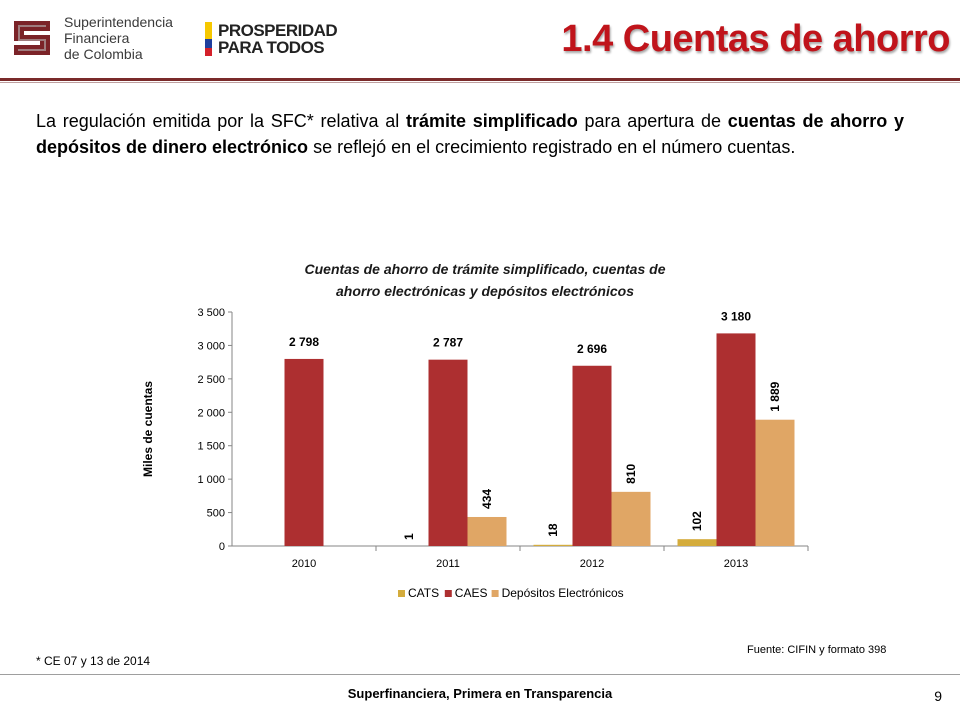 The image size is (960, 720). What do you see at coordinates (211, 313) in the screenshot?
I see `y-tick-label: 3 500` at bounding box center [211, 313].